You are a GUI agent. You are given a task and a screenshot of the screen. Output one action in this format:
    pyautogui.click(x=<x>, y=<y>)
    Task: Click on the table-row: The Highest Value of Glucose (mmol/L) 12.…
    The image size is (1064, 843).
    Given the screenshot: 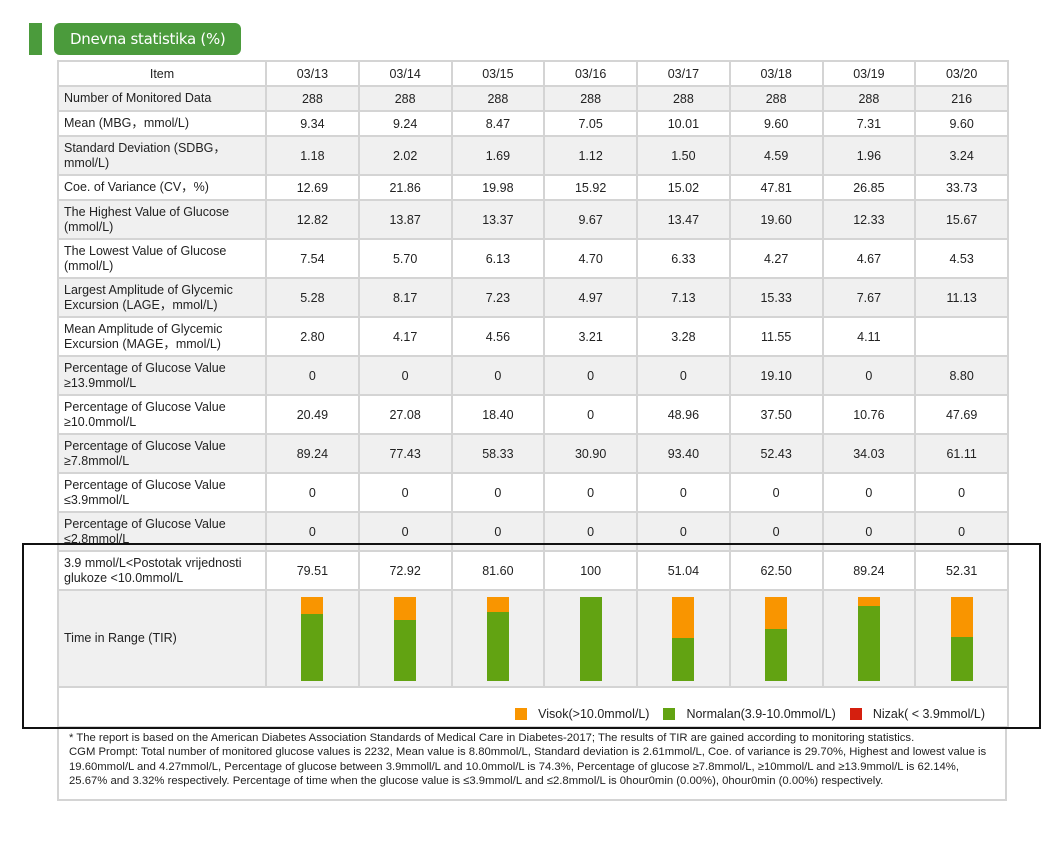 What is the action you would take?
    pyautogui.click(x=533, y=219)
    